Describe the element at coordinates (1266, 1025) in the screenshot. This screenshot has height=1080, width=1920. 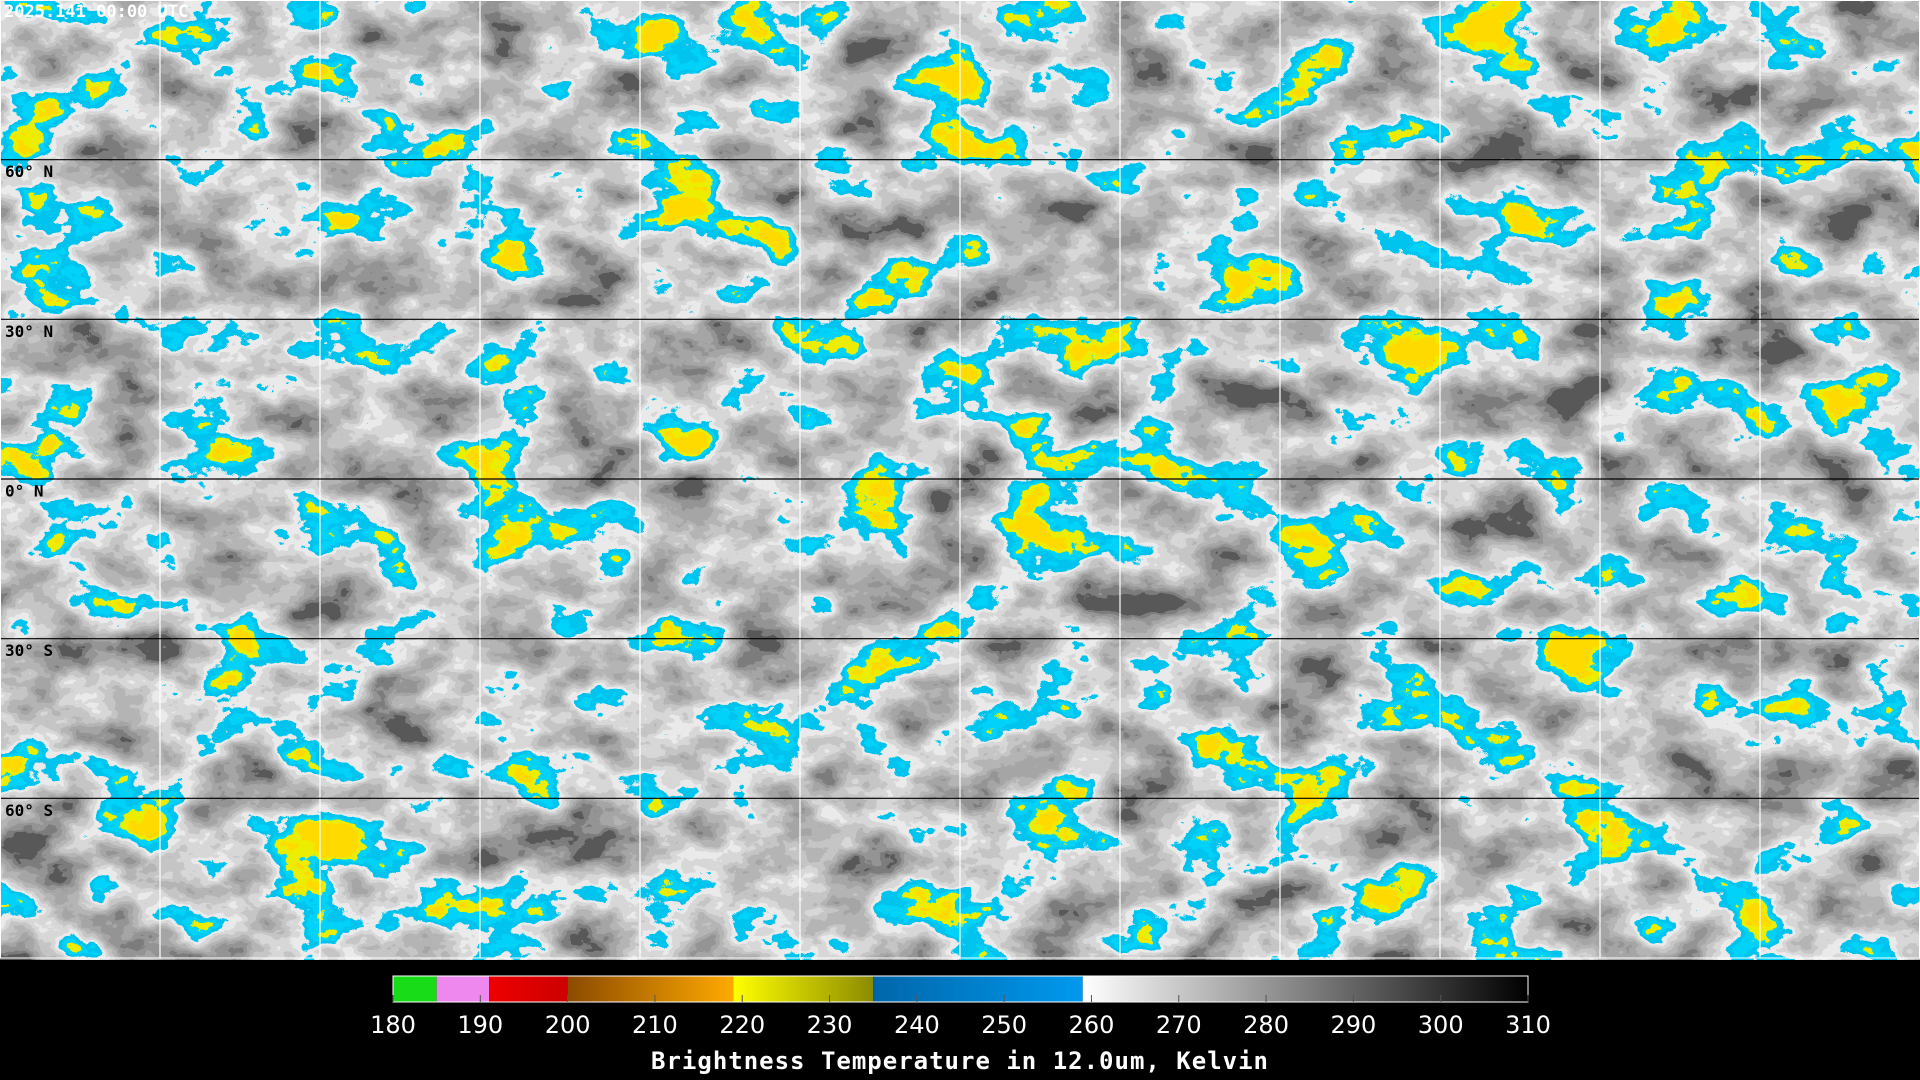
I see `colorbar-tick-label: 280` at that location.